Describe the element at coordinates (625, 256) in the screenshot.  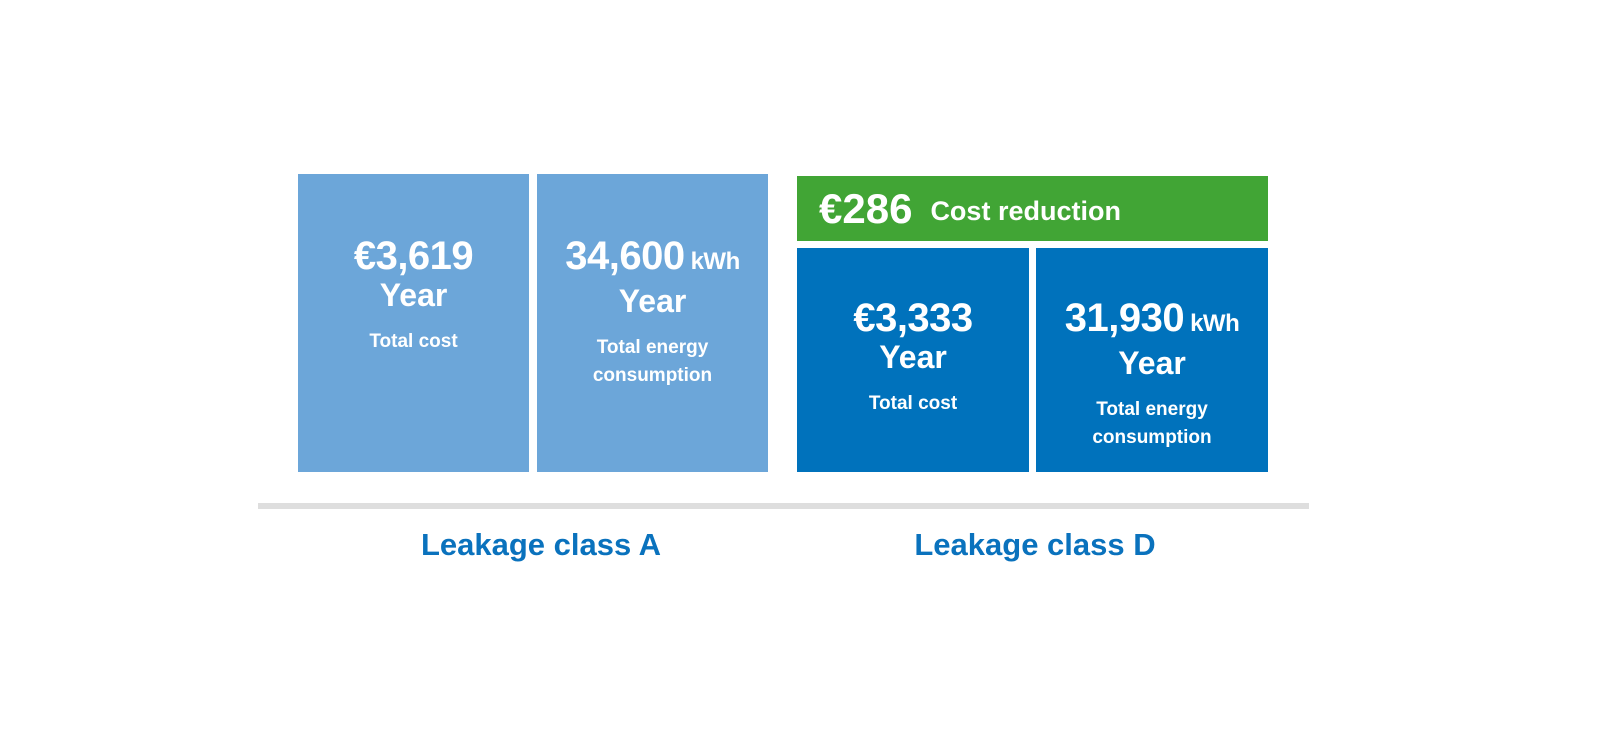
I see `energy-number: 34,600` at that location.